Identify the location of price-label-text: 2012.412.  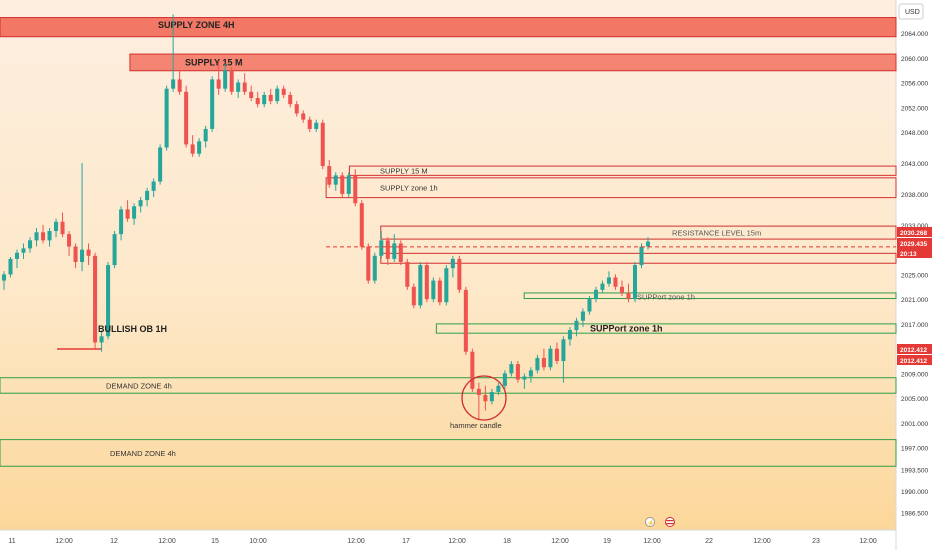
(913, 350).